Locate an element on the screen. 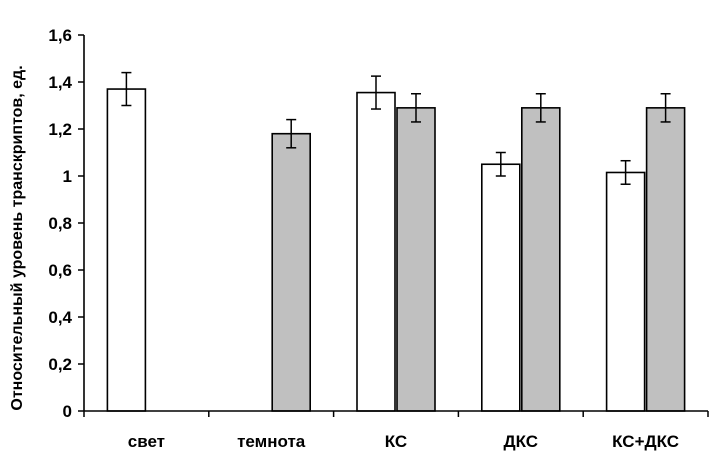 The width and height of the screenshot is (712, 470). y-tick-label: 1,6 is located at coordinates (60, 35).